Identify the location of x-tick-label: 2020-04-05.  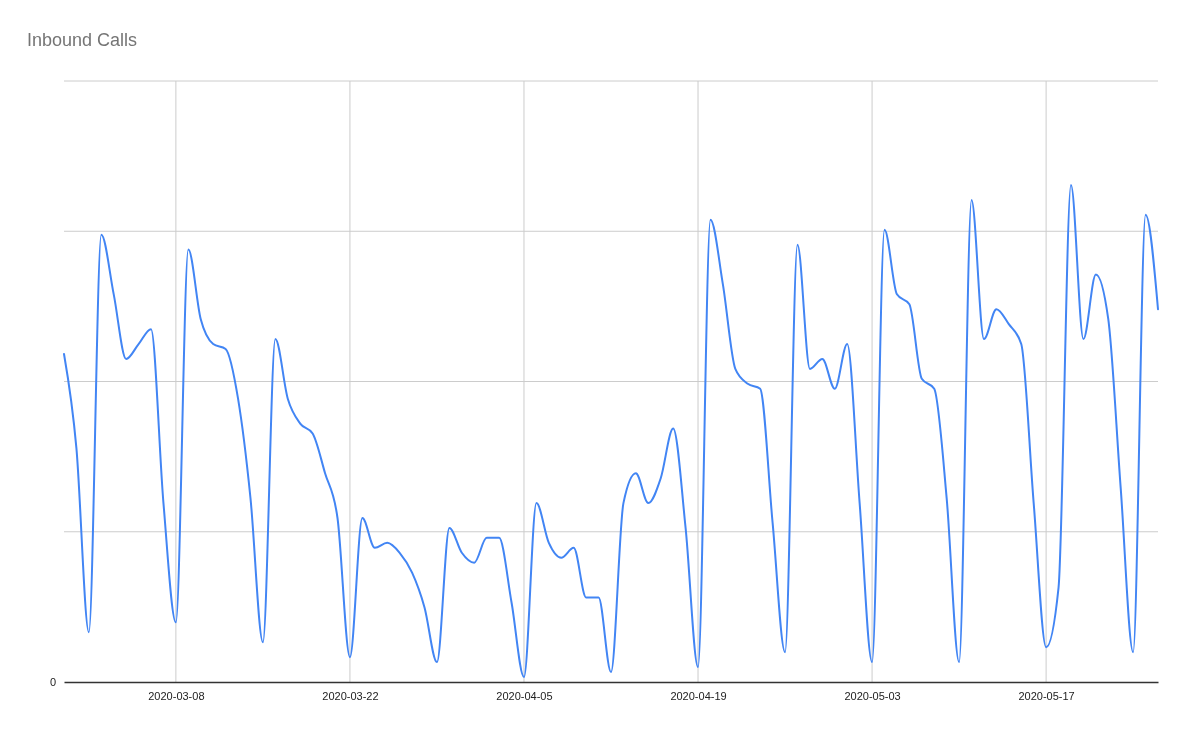
(524, 695).